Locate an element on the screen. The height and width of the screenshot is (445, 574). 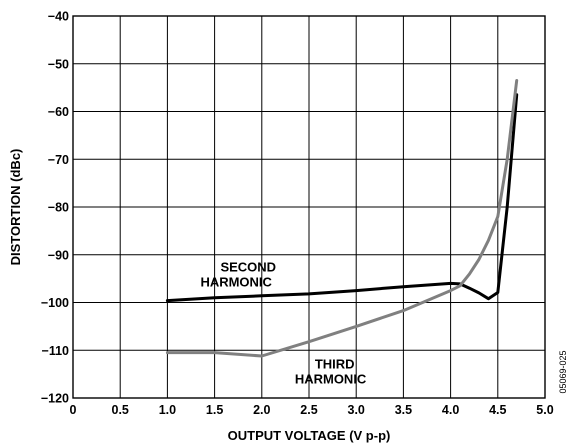
x-tick-label: 4.5 is located at coordinates (497, 410).